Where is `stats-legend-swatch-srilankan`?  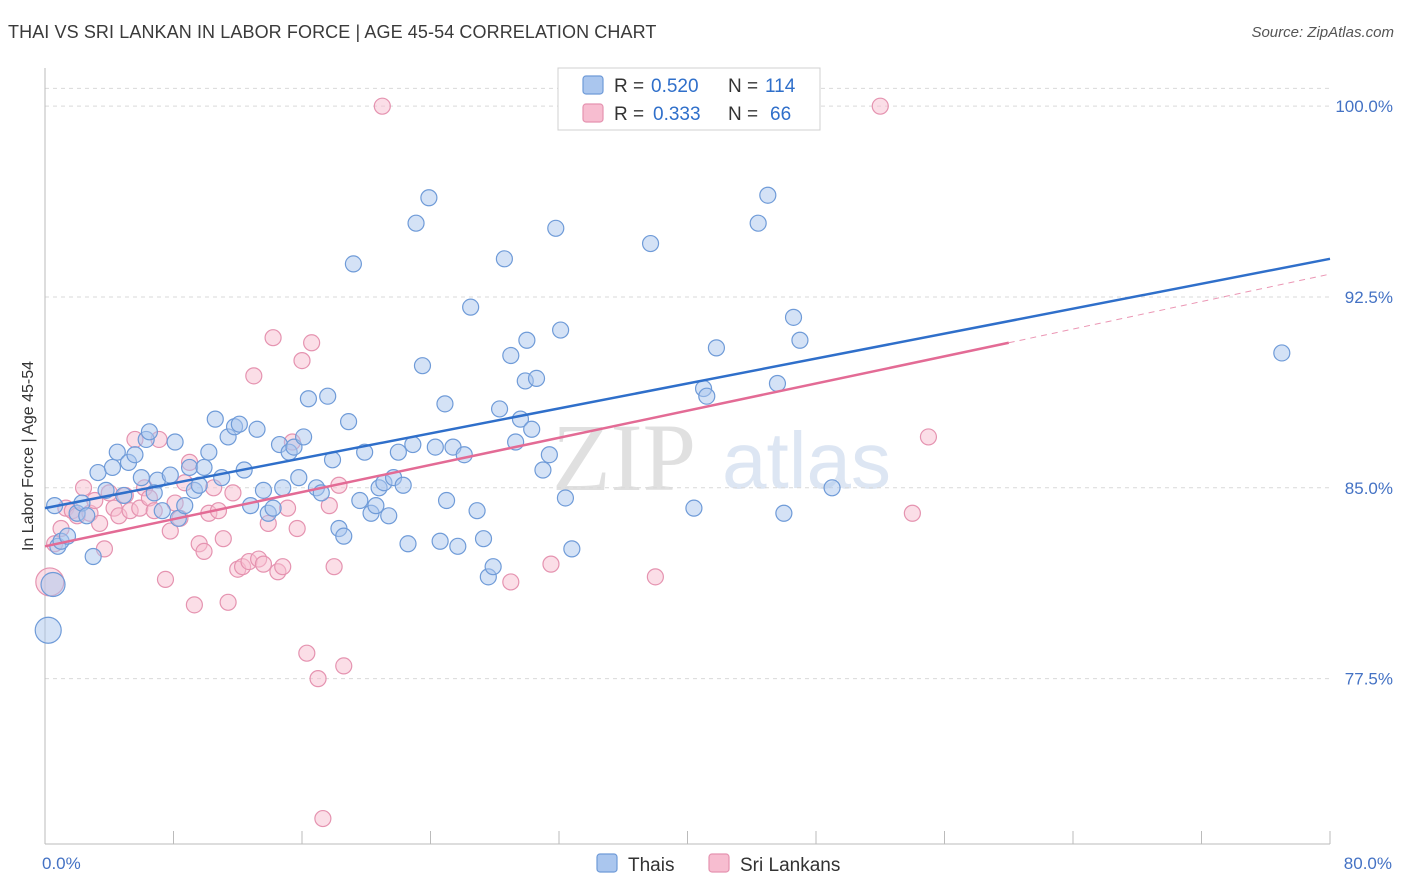 stats-legend-swatch-srilankan is located at coordinates (593, 113).